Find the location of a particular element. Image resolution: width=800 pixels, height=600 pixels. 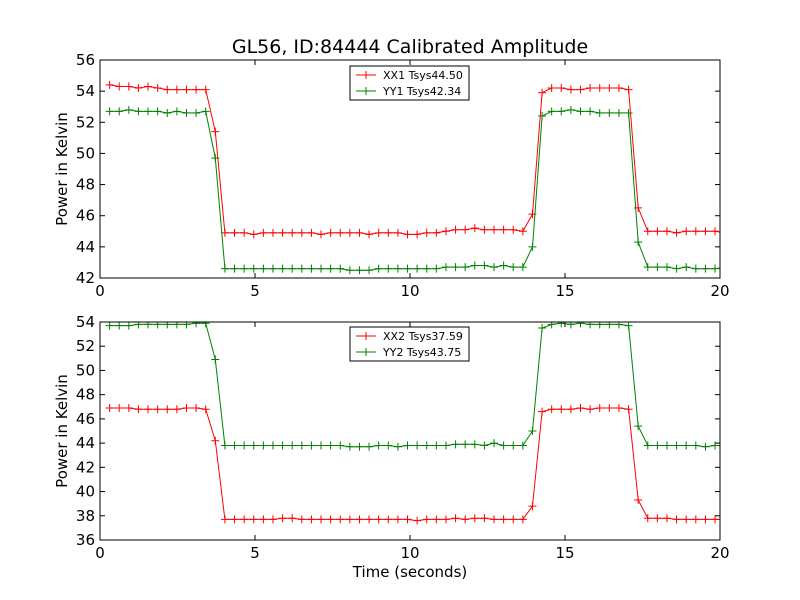

y-axis-label: Power in Kelvin is located at coordinates (62, 169).